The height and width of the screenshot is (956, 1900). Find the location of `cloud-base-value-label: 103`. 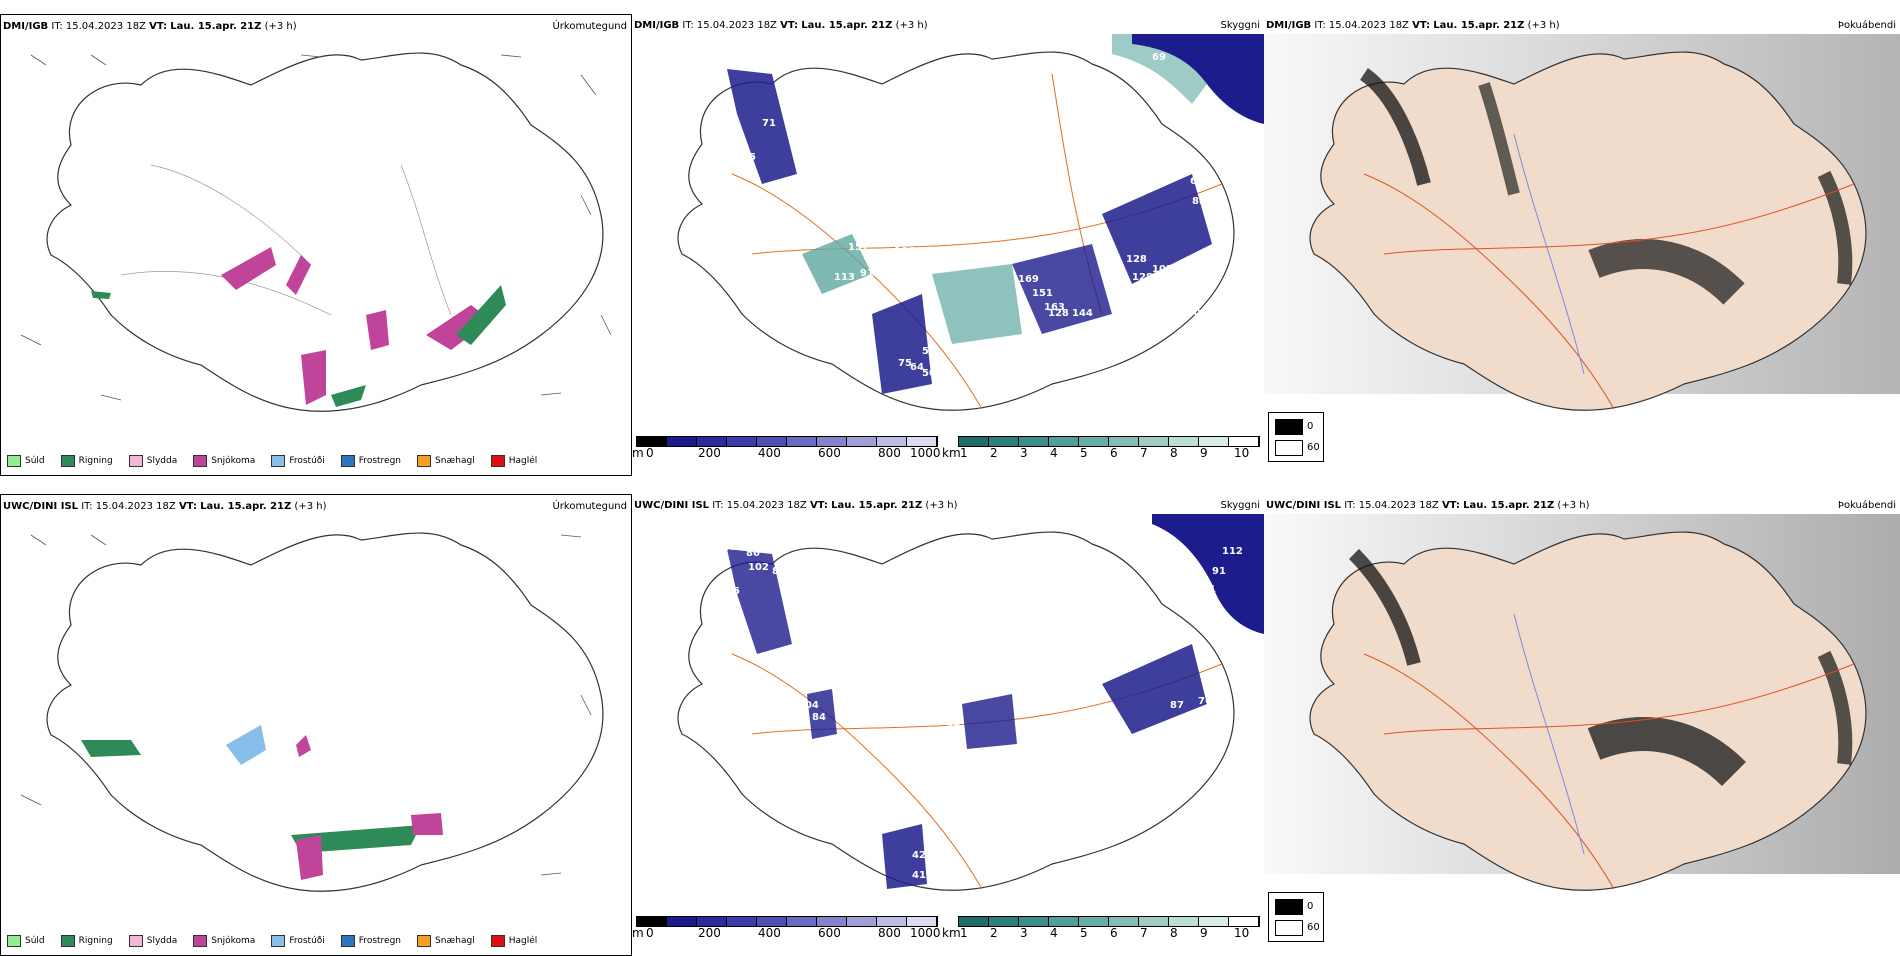

cloud-base-value-label: 103 is located at coordinates (1162, 269).